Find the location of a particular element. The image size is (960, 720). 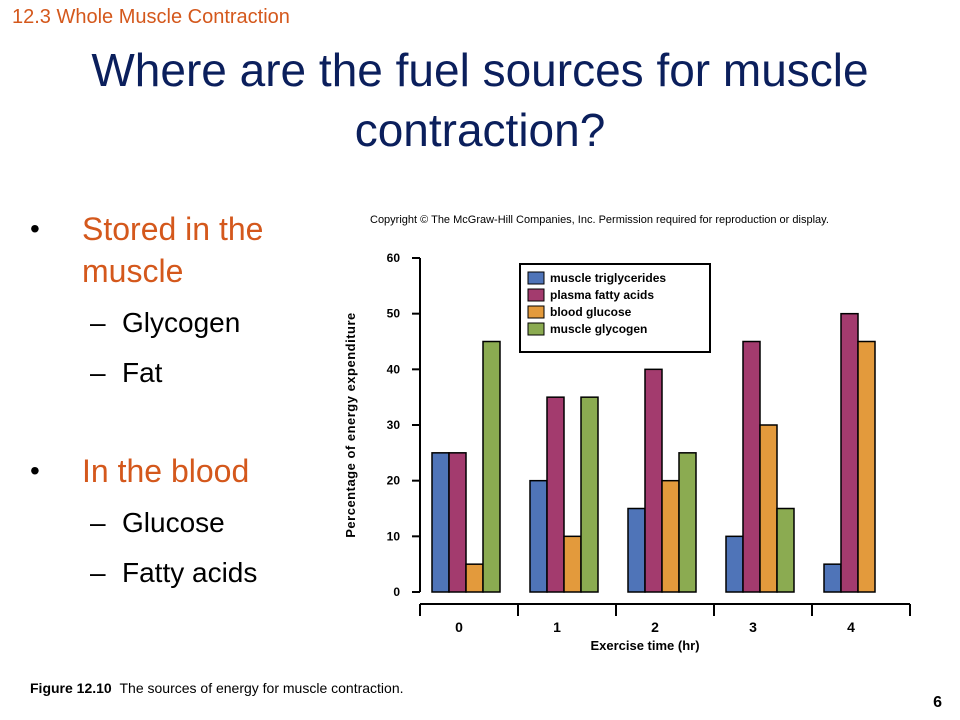

sub-item: – Fatty acids is located at coordinates (190, 573).